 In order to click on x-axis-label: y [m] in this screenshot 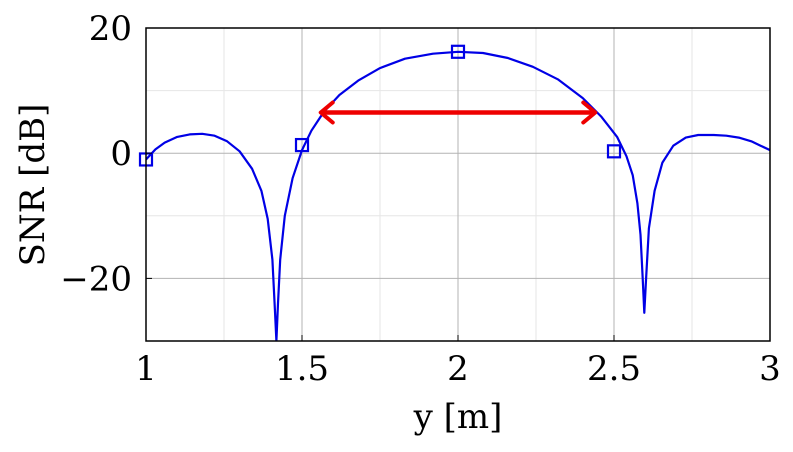, I will do `click(458, 417)`.